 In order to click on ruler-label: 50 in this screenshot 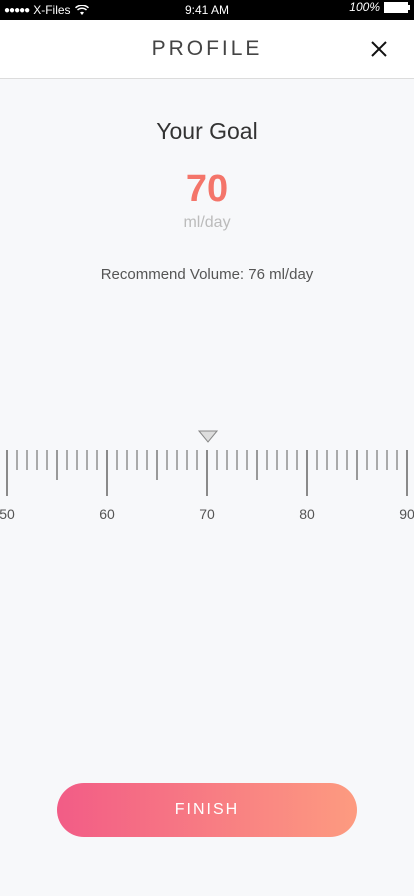, I will do `click(7, 514)`.